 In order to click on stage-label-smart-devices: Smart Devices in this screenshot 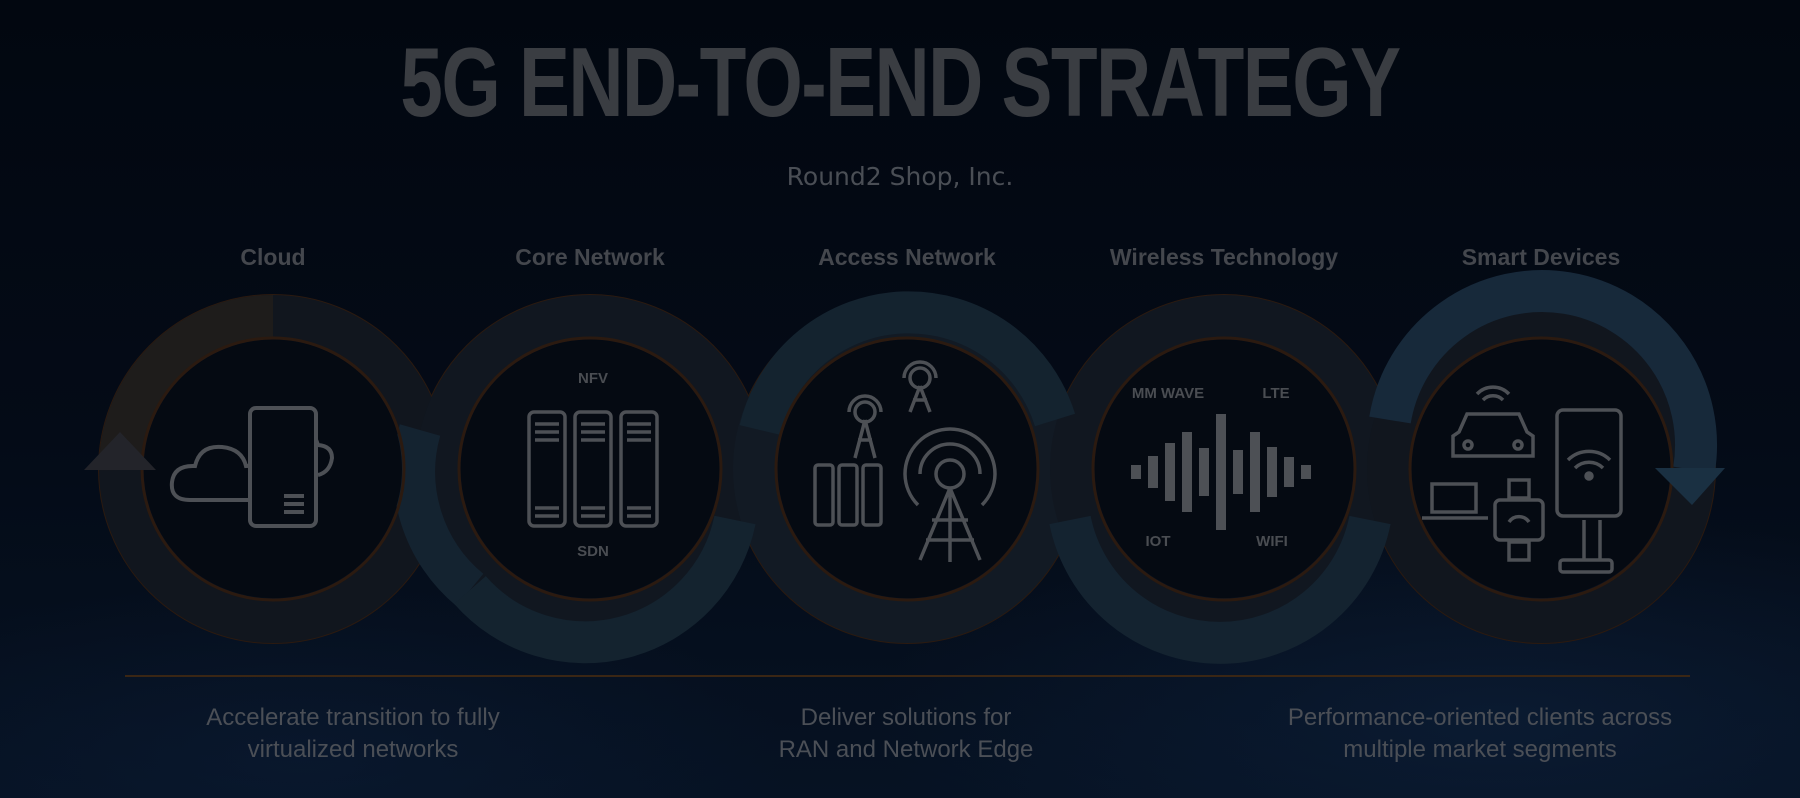, I will do `click(1541, 257)`.